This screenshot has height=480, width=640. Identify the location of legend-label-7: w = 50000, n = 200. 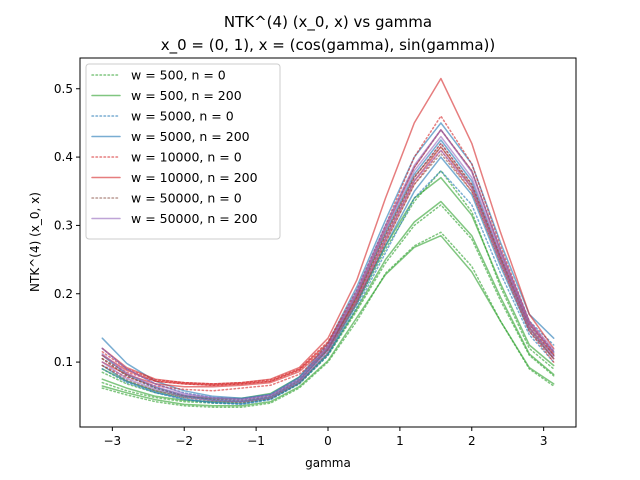
(194, 218).